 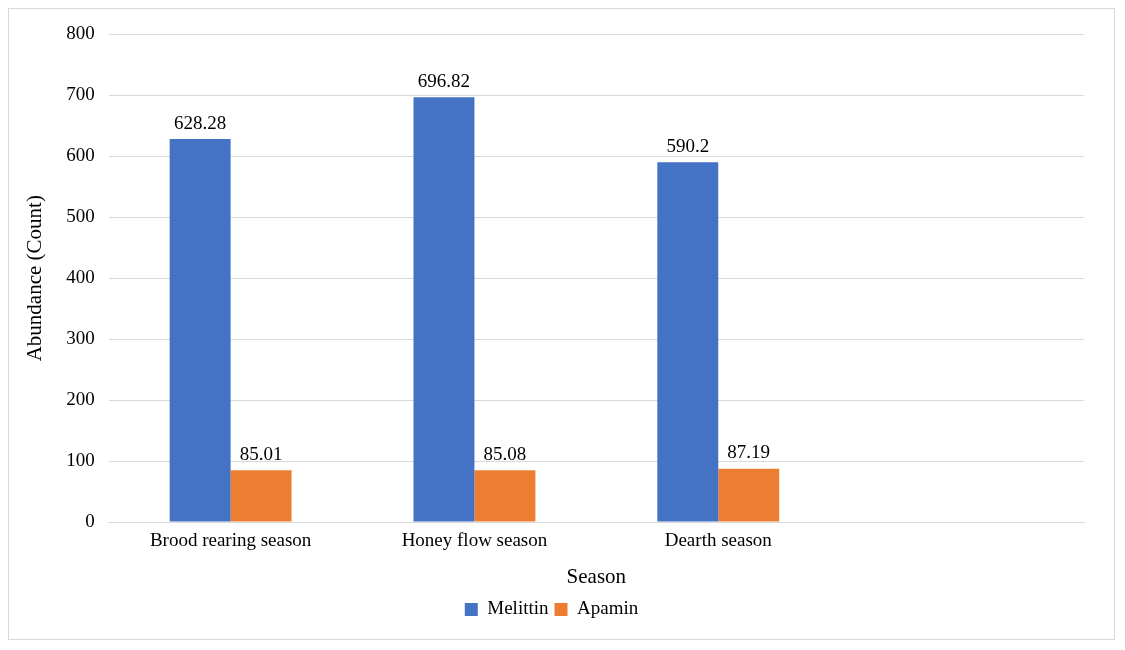 What do you see at coordinates (474, 540) in the screenshot?
I see `x-tick-label: Honey flow season` at bounding box center [474, 540].